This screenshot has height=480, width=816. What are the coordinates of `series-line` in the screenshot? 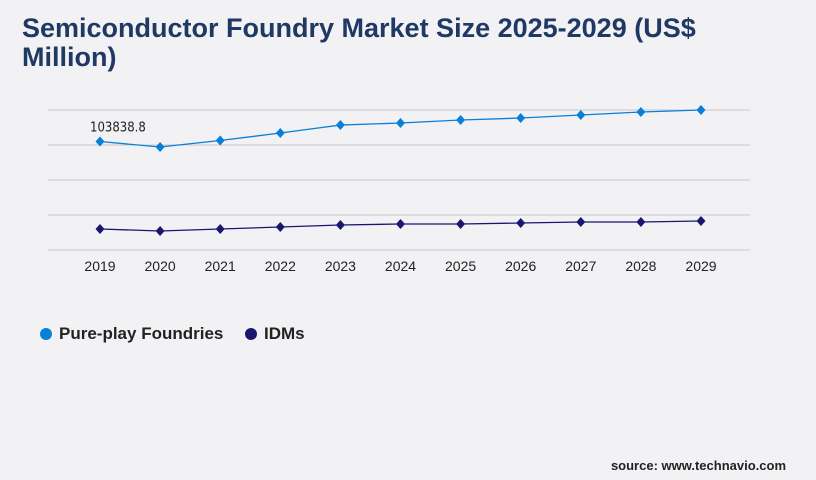 It's located at (400, 128).